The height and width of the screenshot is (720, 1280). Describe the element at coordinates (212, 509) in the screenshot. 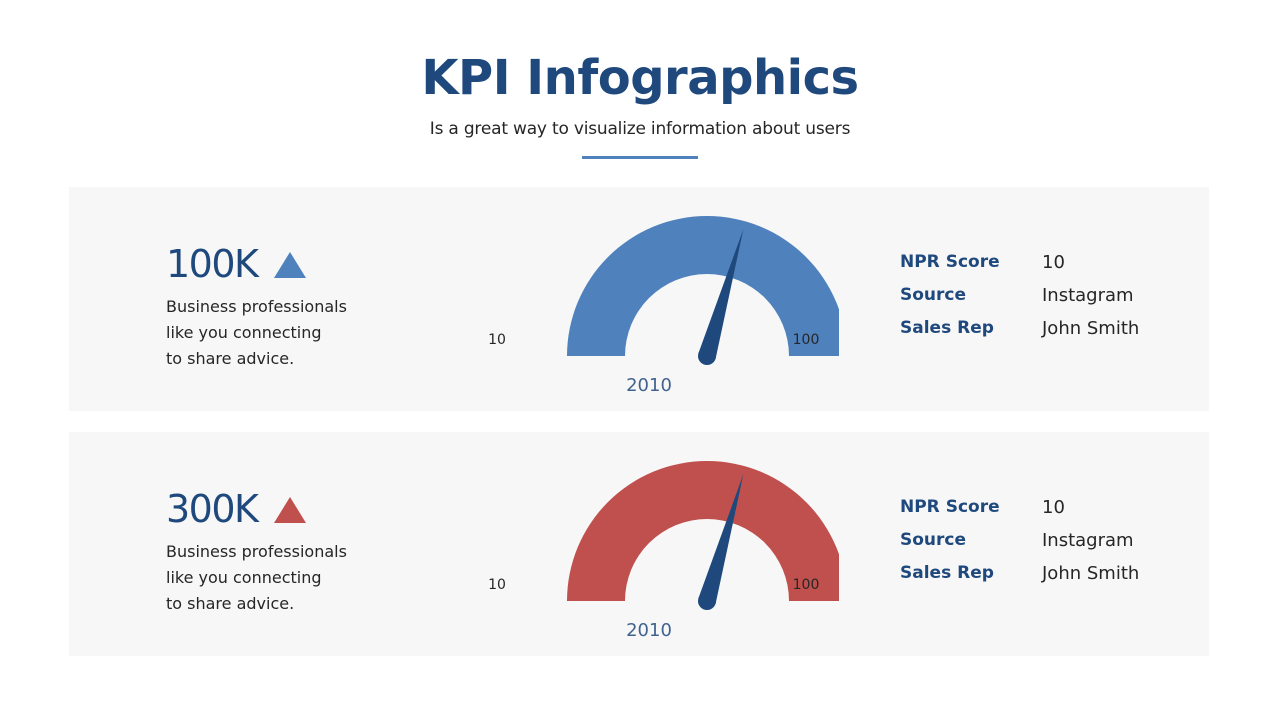

I see `kpi-value: 300K` at that location.